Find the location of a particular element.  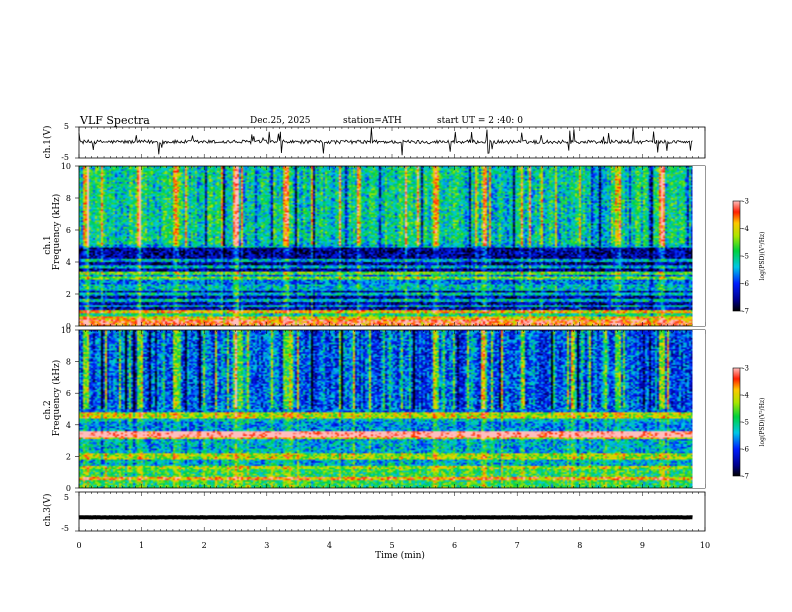

ch1-spectrogram-channel-label: ch.1 is located at coordinates (48, 244).